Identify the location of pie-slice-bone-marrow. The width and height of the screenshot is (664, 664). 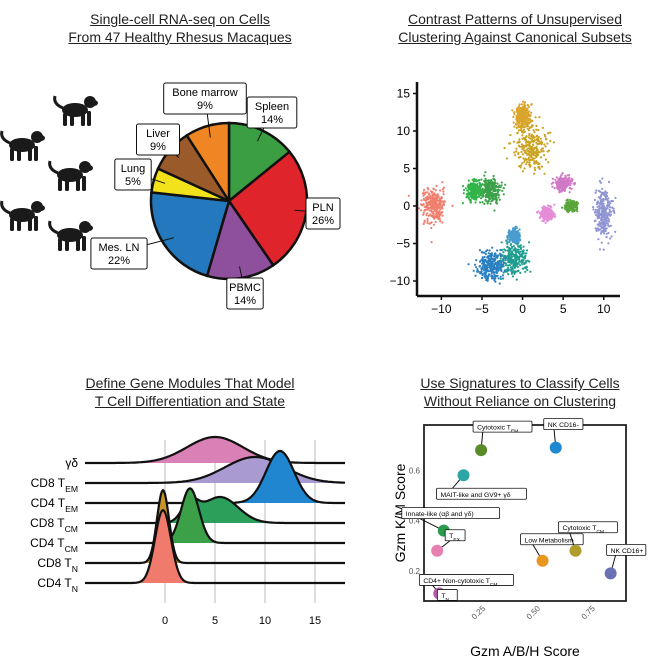
(208, 163).